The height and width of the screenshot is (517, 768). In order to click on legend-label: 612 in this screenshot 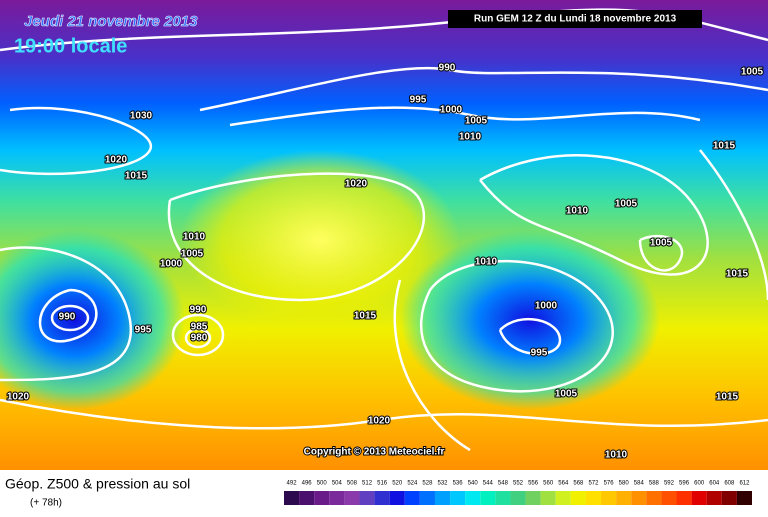, I will do `click(744, 484)`.